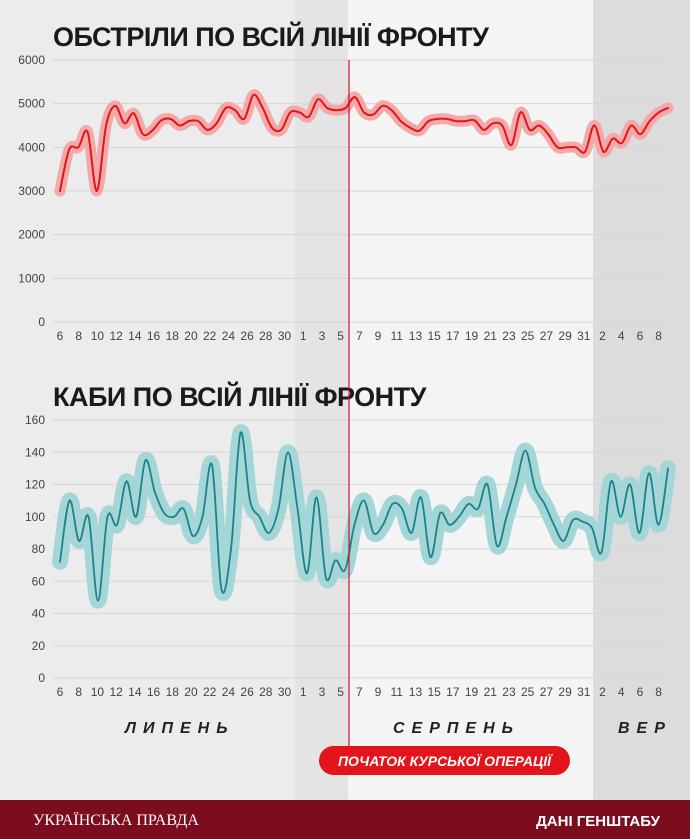 The height and width of the screenshot is (839, 690). I want to click on y-tick-label: 3000, so click(31, 191).